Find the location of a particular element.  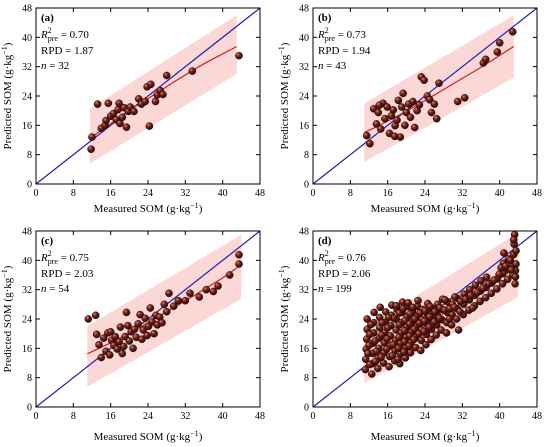

x-tick-label: 48 is located at coordinates (537, 416).